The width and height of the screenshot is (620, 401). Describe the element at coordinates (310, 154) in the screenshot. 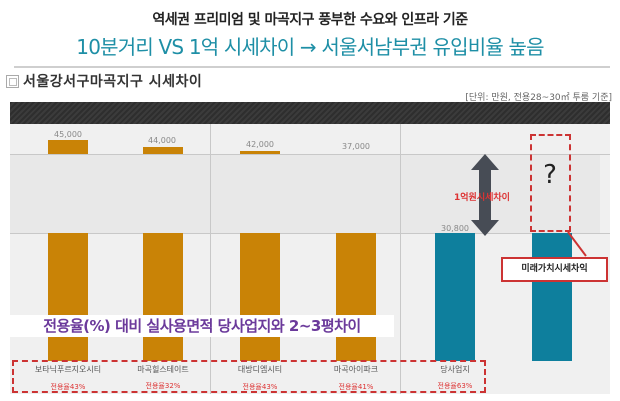

I see `break-line-top` at that location.